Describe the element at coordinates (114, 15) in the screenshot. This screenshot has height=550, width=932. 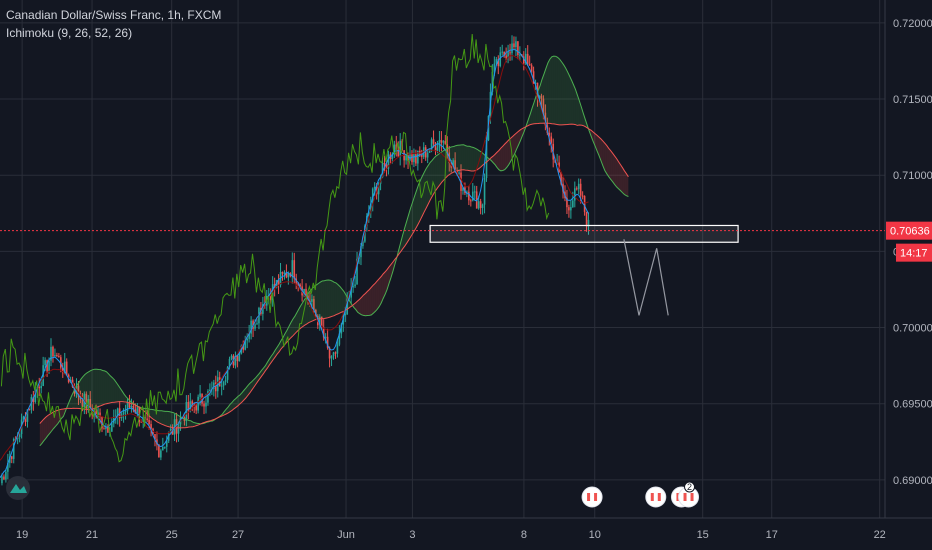
I see `symbol-title: Canadian Dollar/Swiss Franc, 1h, FXCM` at that location.